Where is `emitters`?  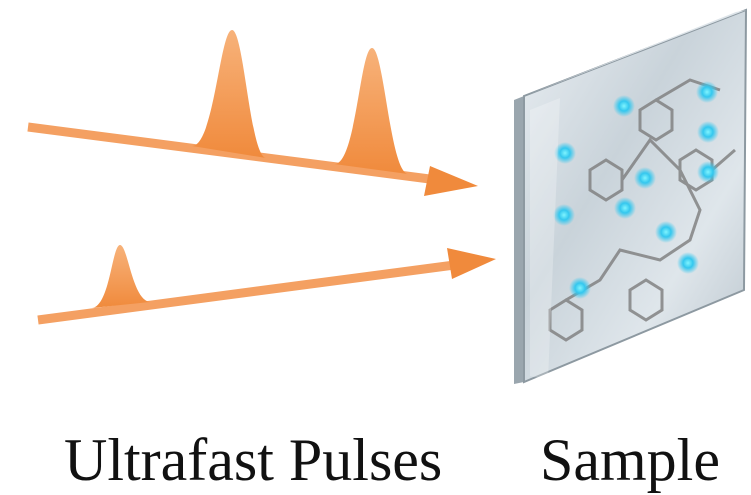 emitters is located at coordinates (636, 190).